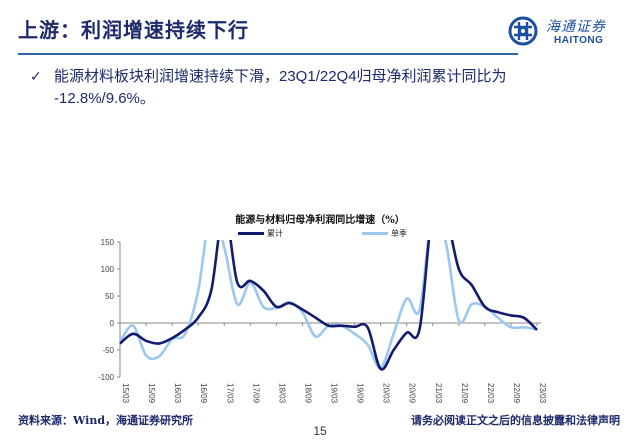 The width and height of the screenshot is (640, 441). I want to click on svg-text: 20/09, so click(412, 393).